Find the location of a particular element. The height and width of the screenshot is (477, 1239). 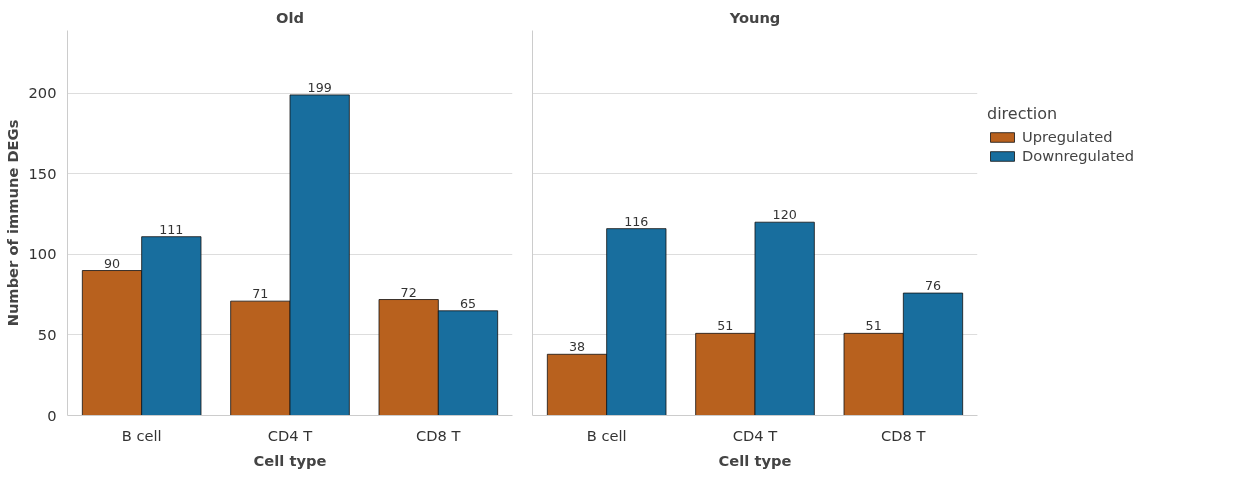

y-tick-label: 100 is located at coordinates (42, 254).